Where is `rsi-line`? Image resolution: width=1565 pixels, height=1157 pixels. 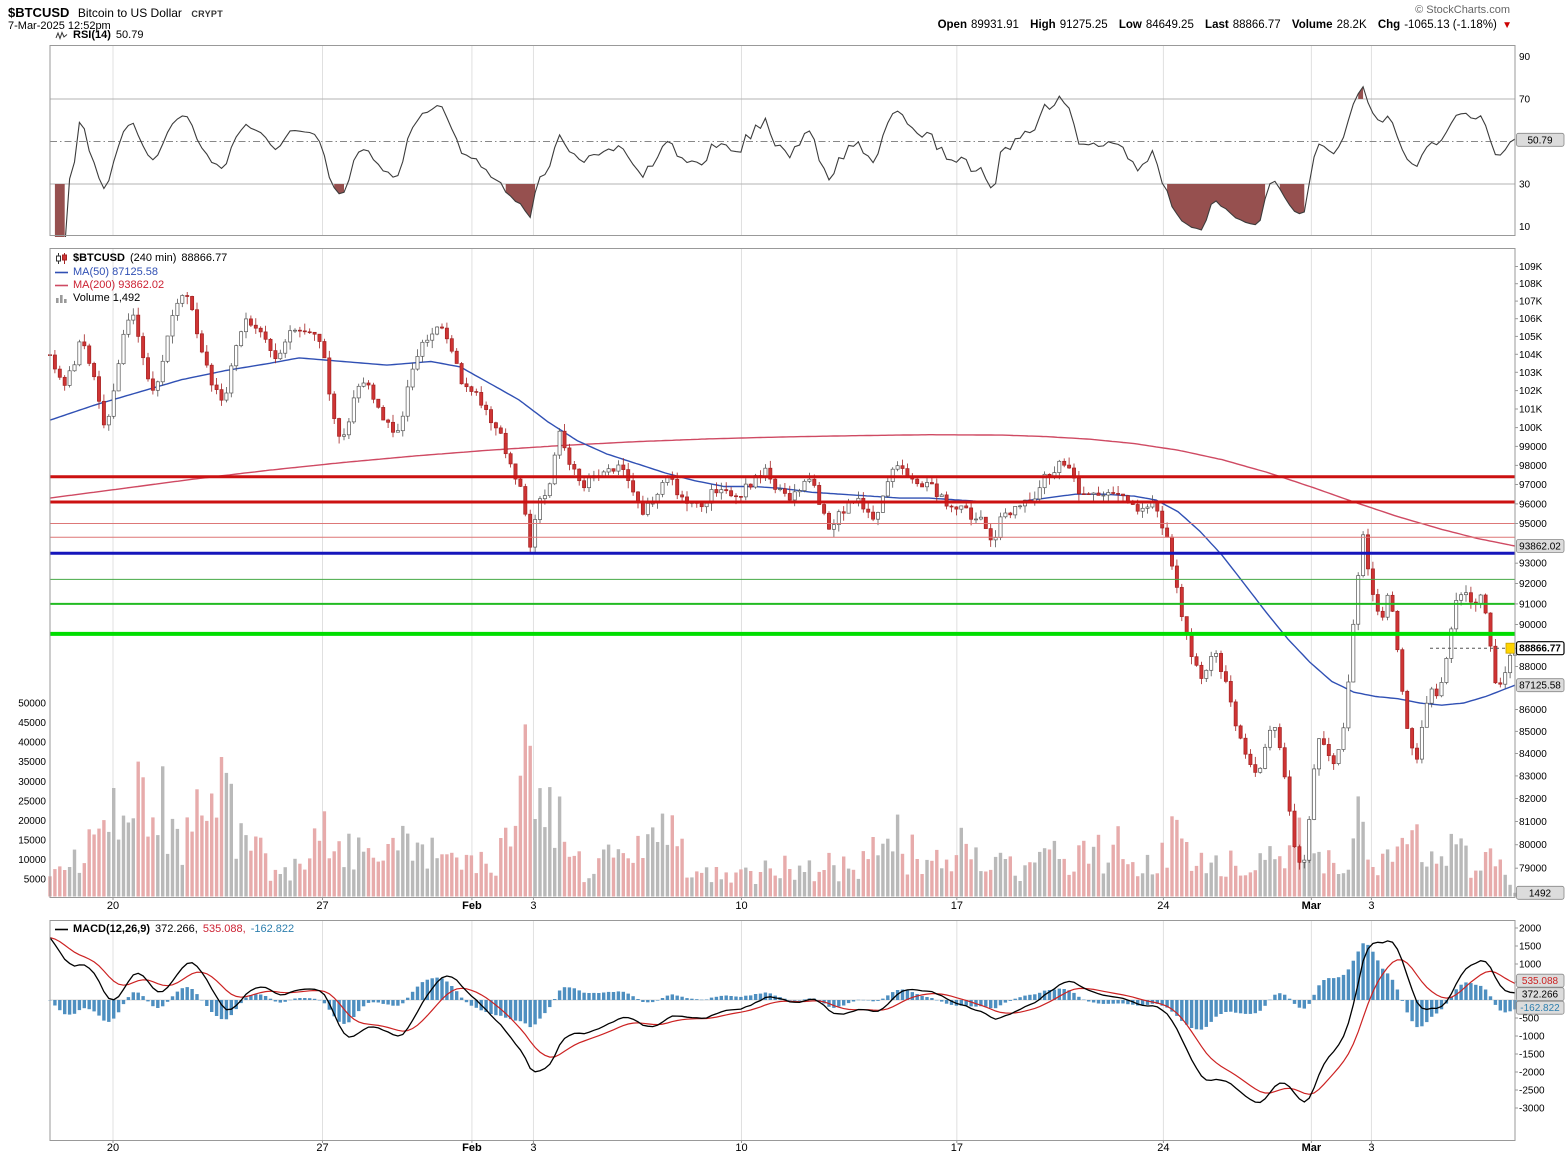
rsi-line is located at coordinates (790, 161).